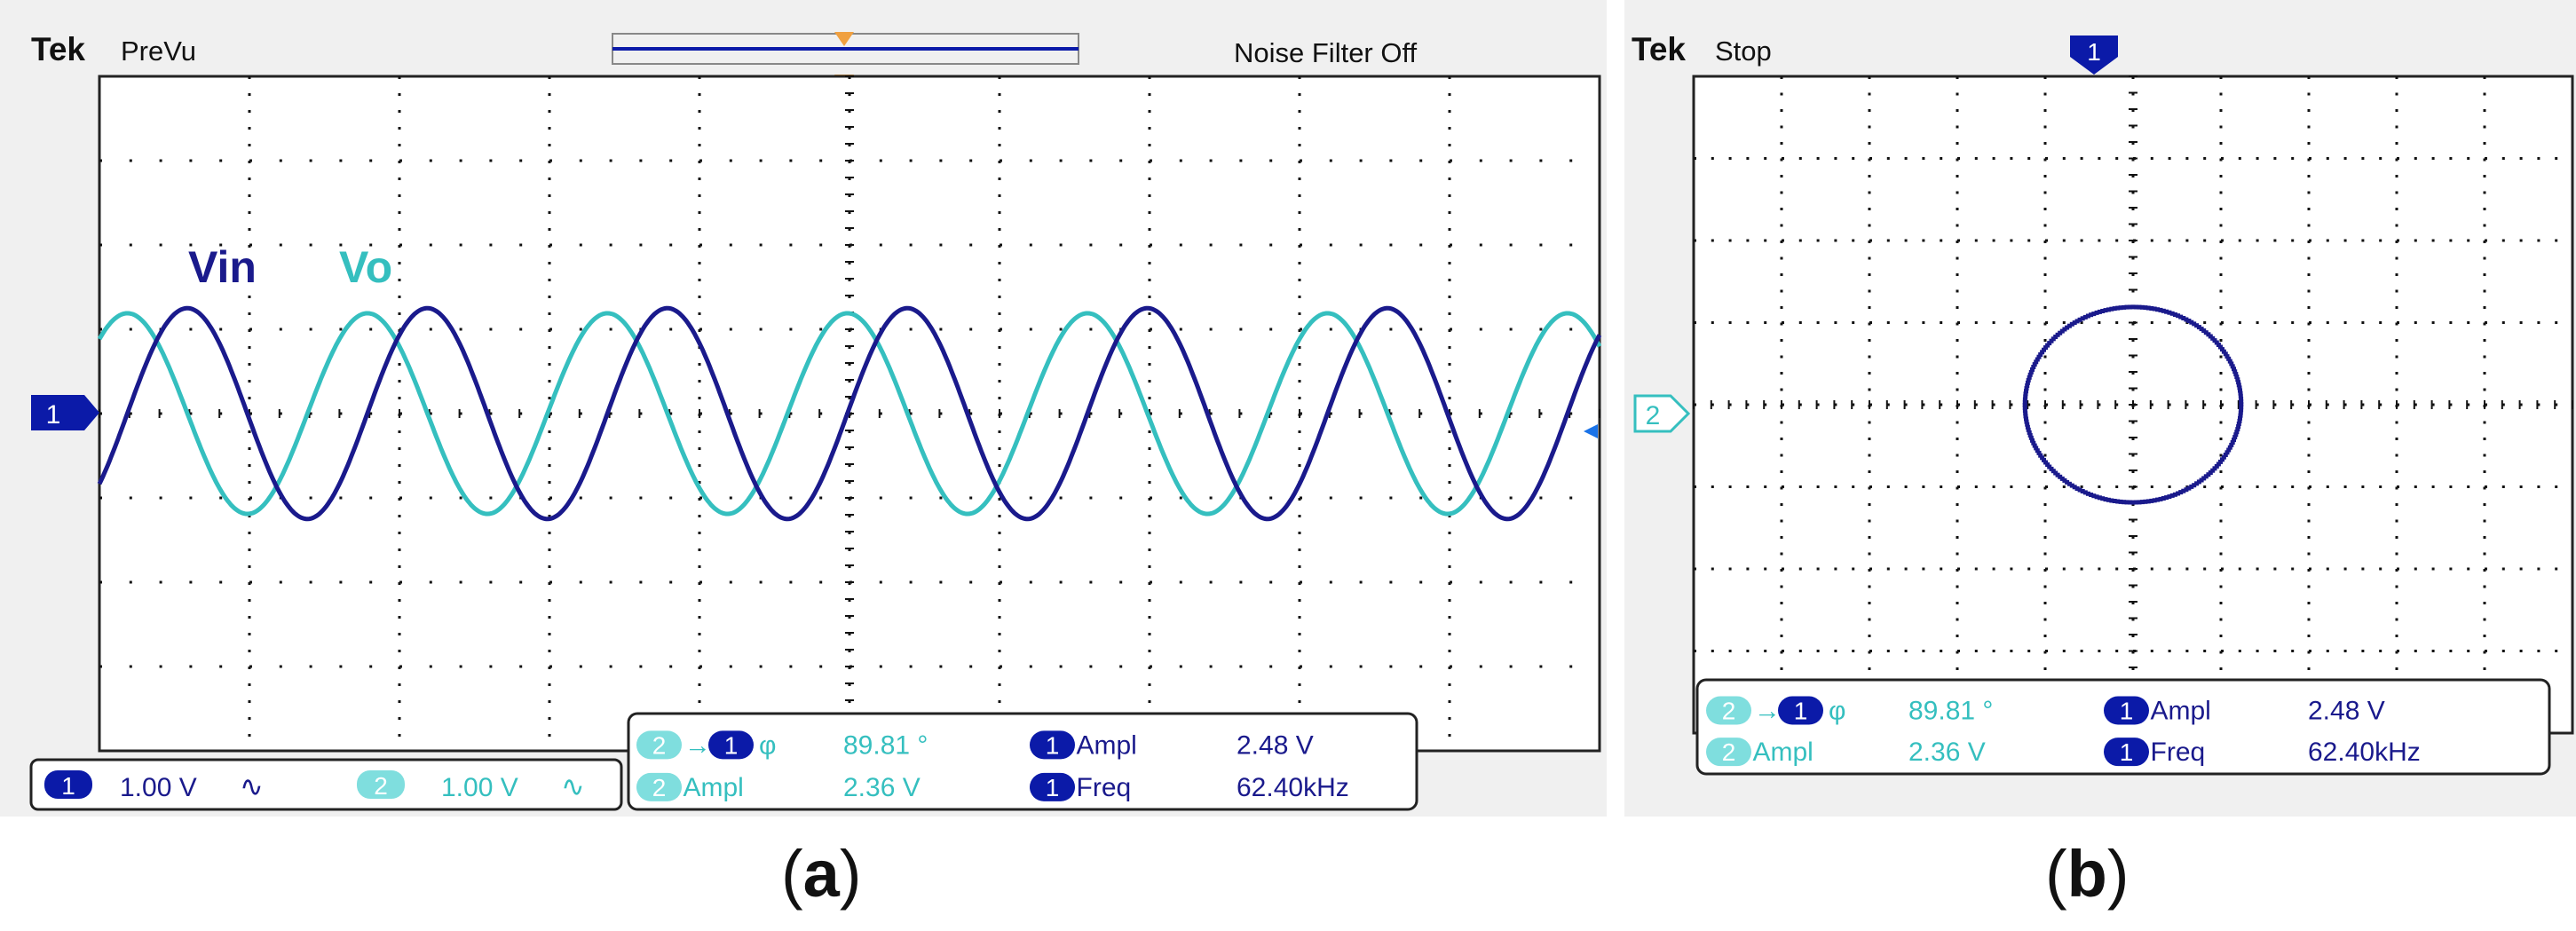 Image resolution: width=2576 pixels, height=931 pixels. I want to click on ampl1-label: Ampl, so click(1107, 745).